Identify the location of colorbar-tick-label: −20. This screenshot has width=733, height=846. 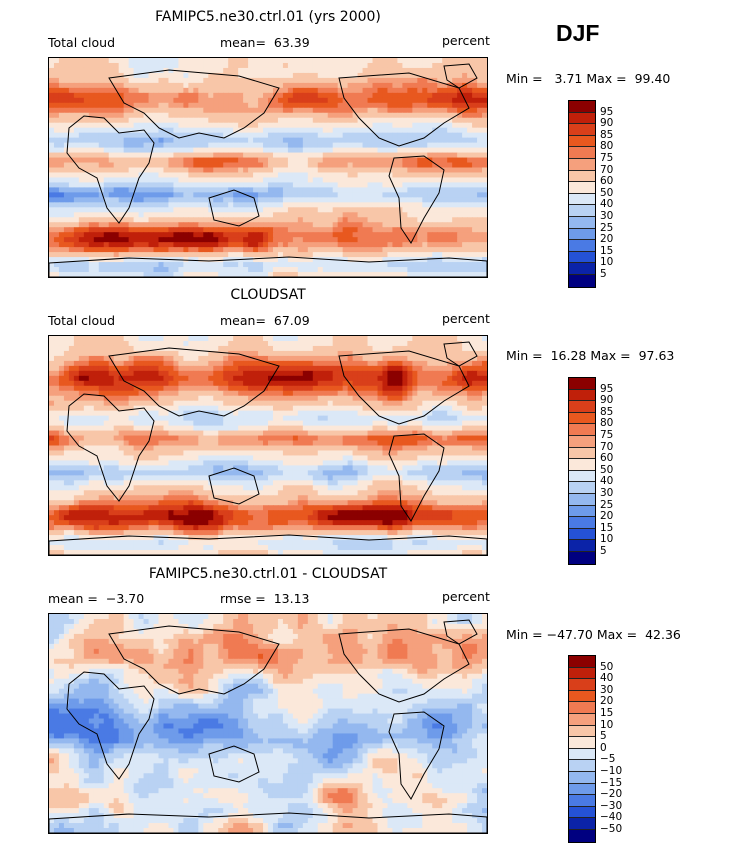
(611, 794).